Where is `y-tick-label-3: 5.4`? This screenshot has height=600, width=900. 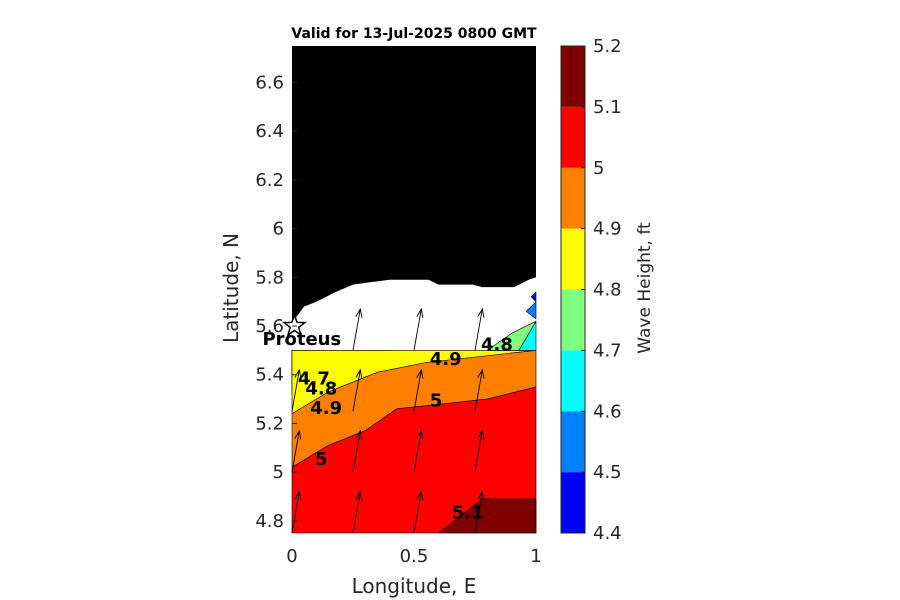
y-tick-label-3: 5.4 is located at coordinates (269, 375).